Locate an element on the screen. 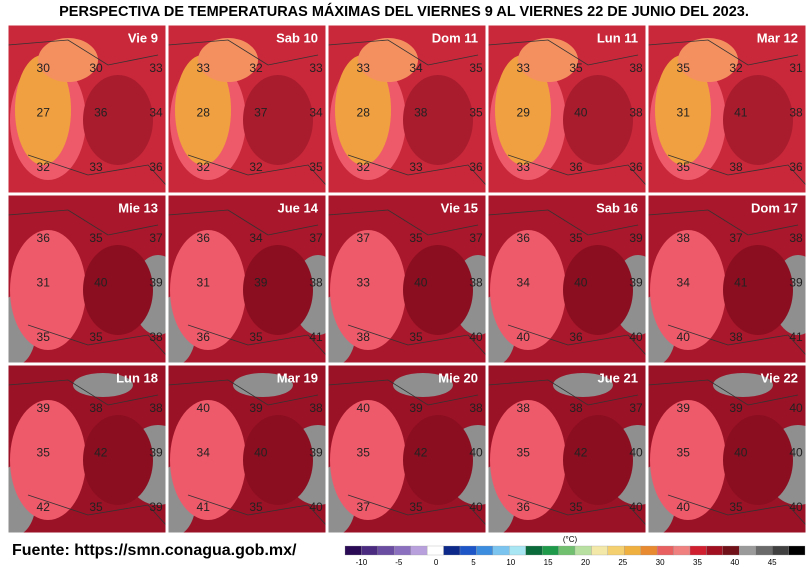 The image size is (808, 568). legend-unit: (°C) is located at coordinates (570, 539).